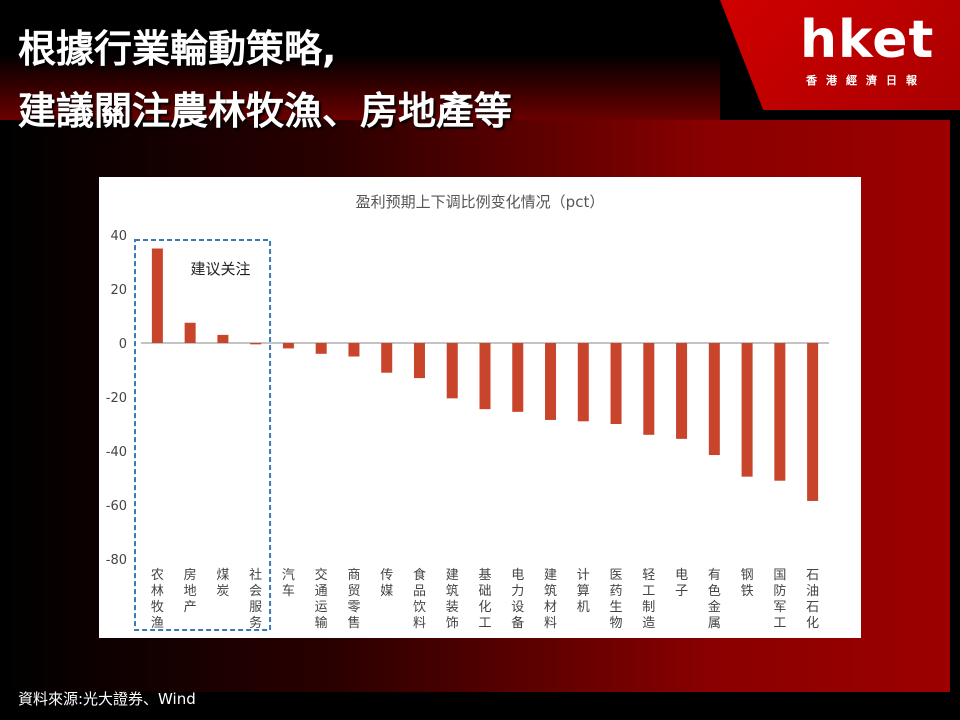 The width and height of the screenshot is (960, 720). I want to click on y-tick-label: 20, so click(118, 290).